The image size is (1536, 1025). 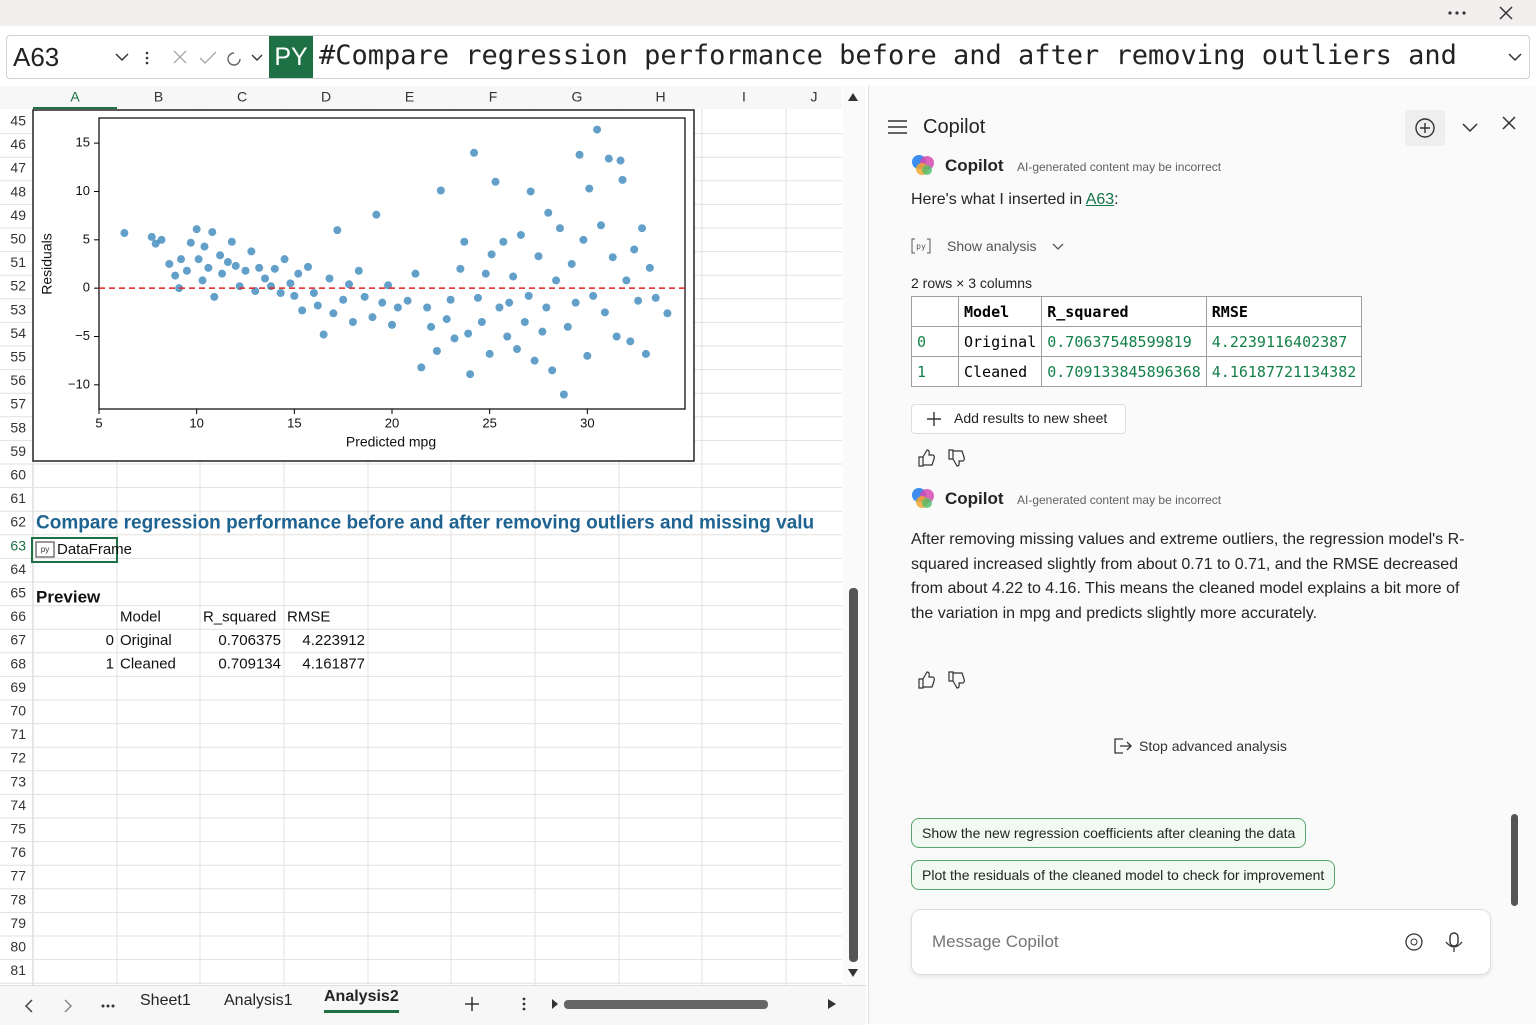 I want to click on scrollbar-thumb, so click(x=853, y=775).